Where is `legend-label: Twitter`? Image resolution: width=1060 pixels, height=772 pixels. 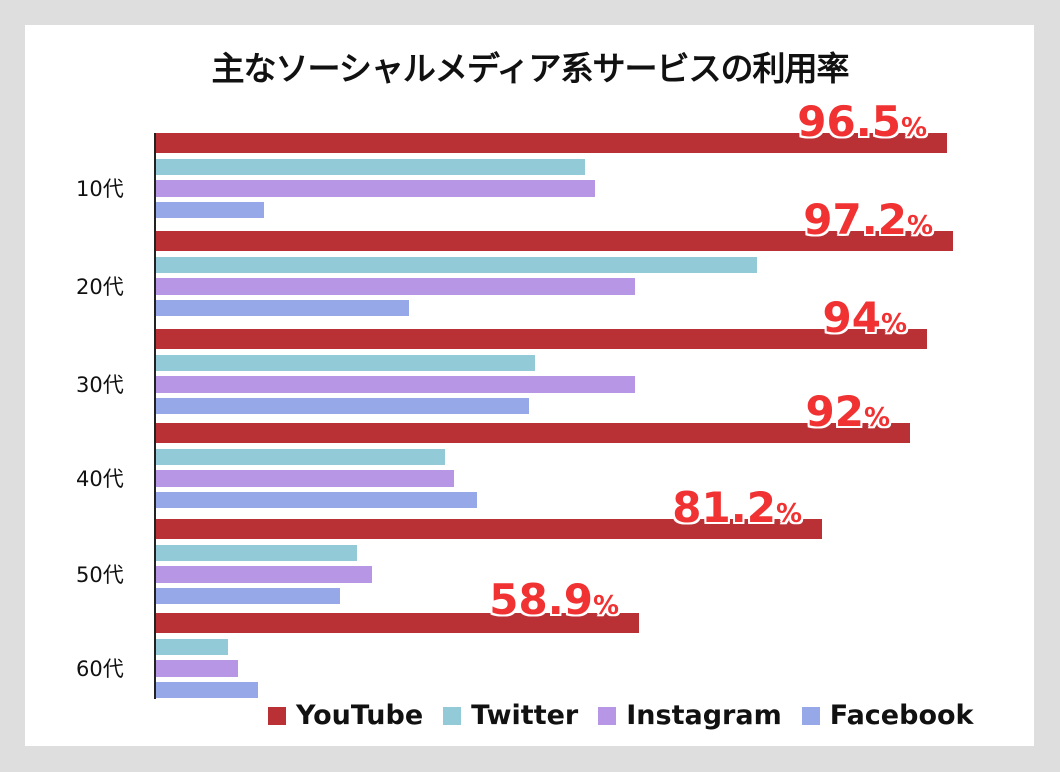
legend-label: Twitter is located at coordinates (525, 715).